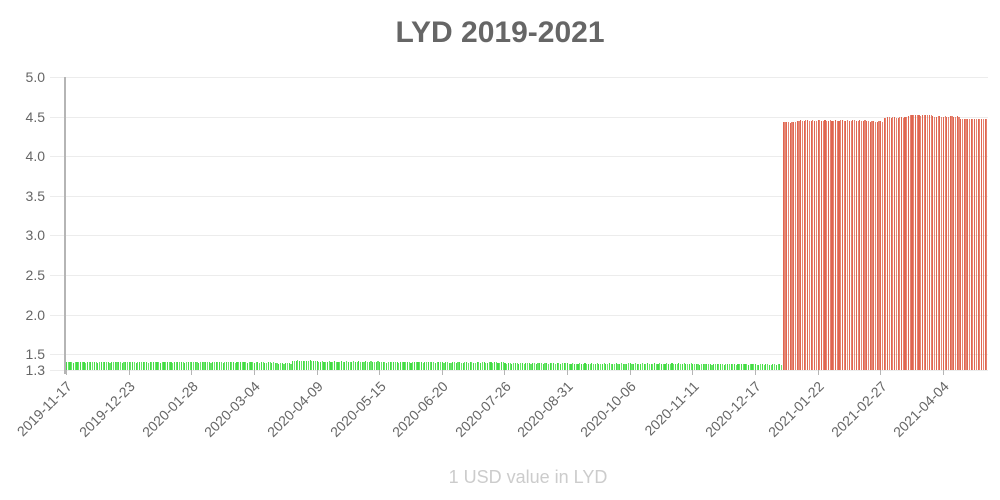 The height and width of the screenshot is (500, 1000). I want to click on x-tick-label: 2020-03-04, so click(232, 409).